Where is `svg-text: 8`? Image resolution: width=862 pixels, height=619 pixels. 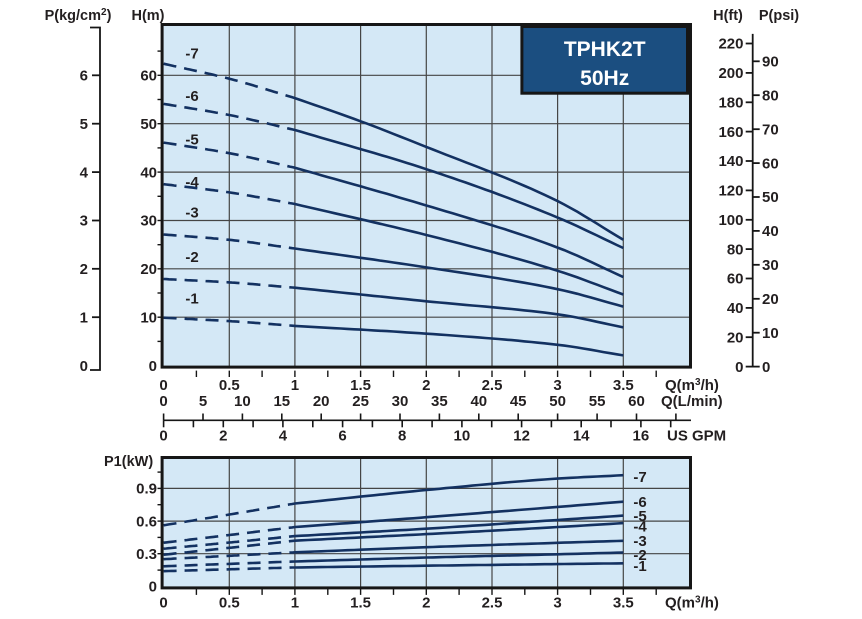
svg-text: 8 is located at coordinates (402, 435).